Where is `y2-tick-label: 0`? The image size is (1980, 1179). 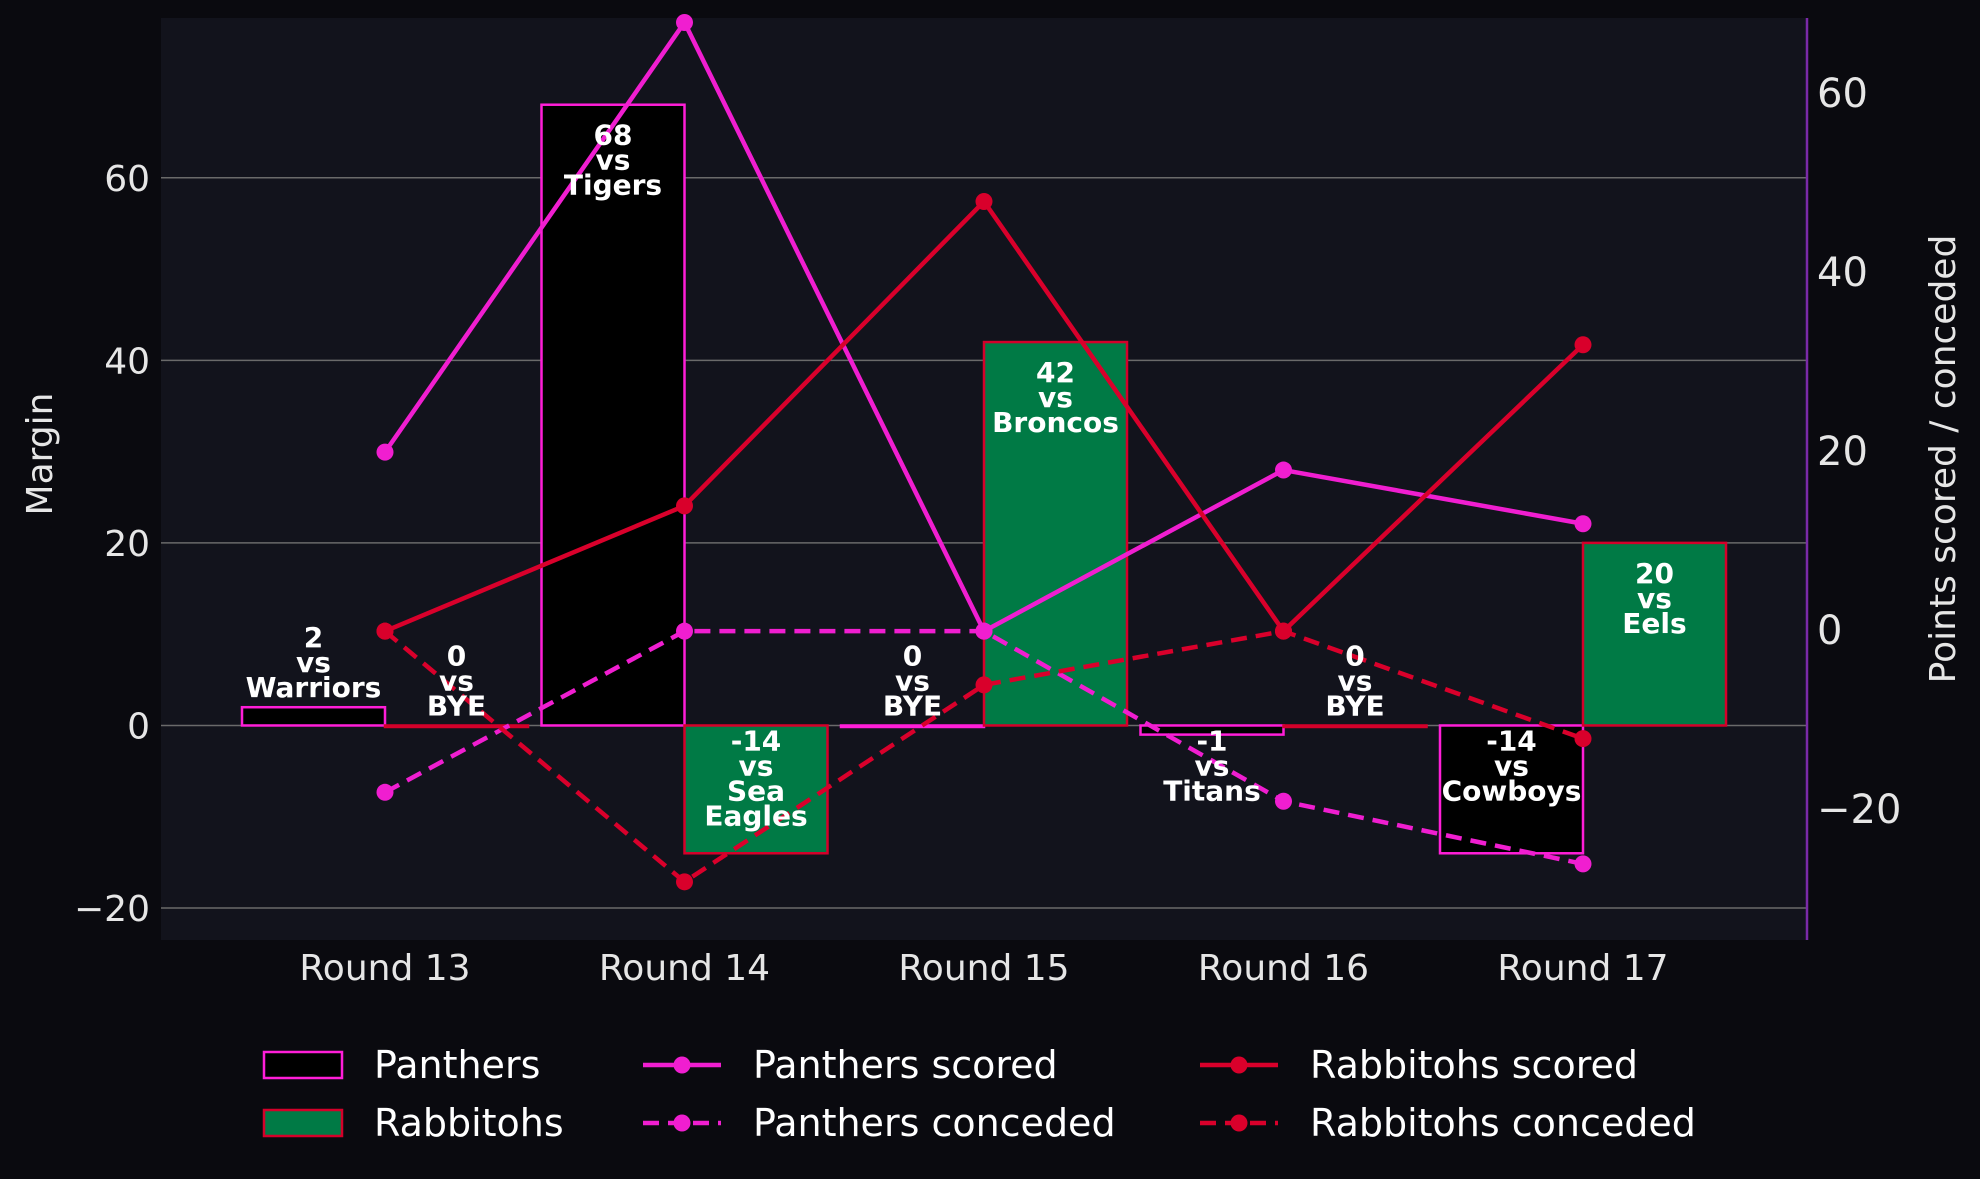
y2-tick-label: 0 is located at coordinates (1829, 631).